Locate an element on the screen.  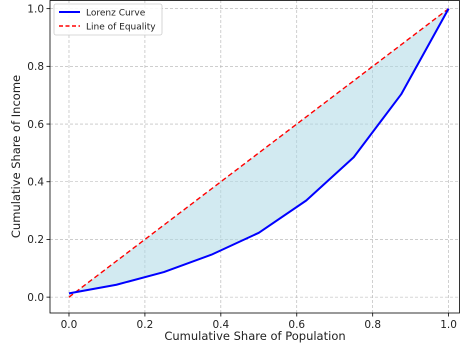
legend: Lorenz Curve Line of Equality is located at coordinates (108, 19).